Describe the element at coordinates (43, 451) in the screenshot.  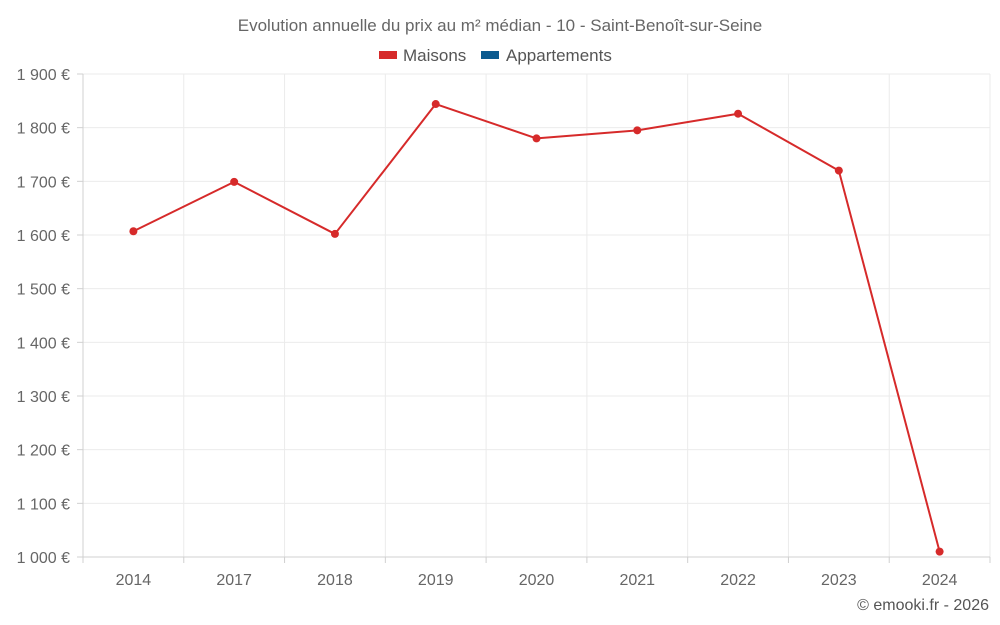
I see `y-tick-label: 1 200 €` at that location.